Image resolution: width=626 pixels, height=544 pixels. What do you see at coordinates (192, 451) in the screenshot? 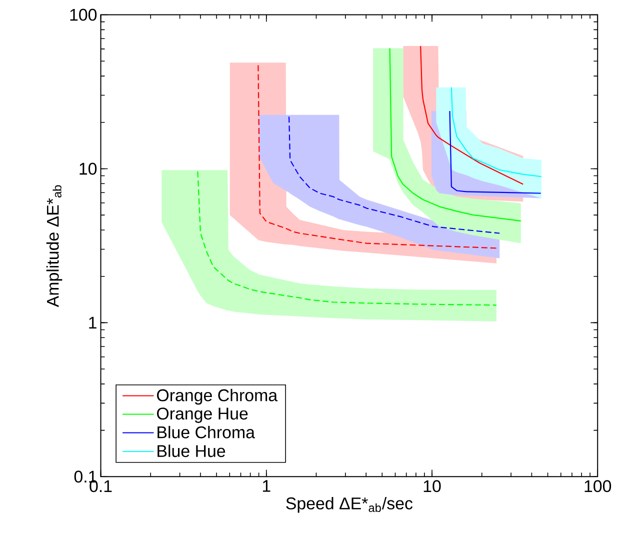
I see `legend-label: Blue Hue` at bounding box center [192, 451].